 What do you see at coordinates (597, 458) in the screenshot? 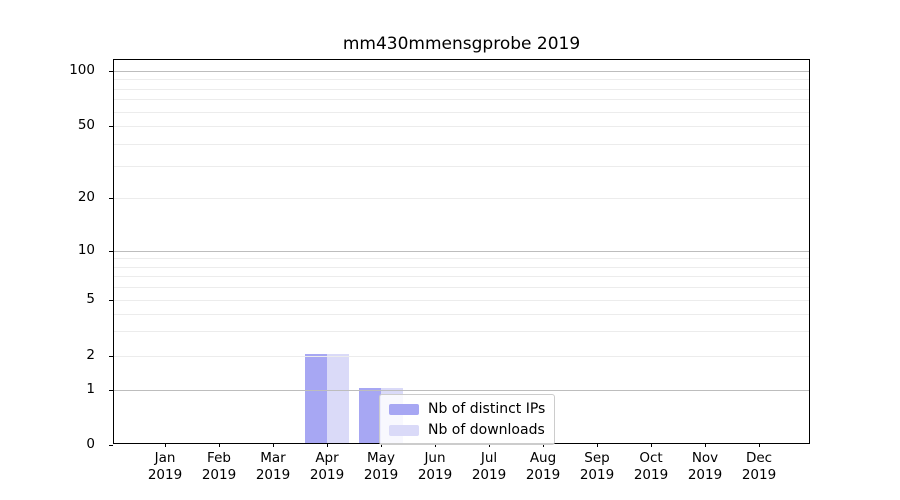
I see `x-tick-month: Sep` at bounding box center [597, 458].